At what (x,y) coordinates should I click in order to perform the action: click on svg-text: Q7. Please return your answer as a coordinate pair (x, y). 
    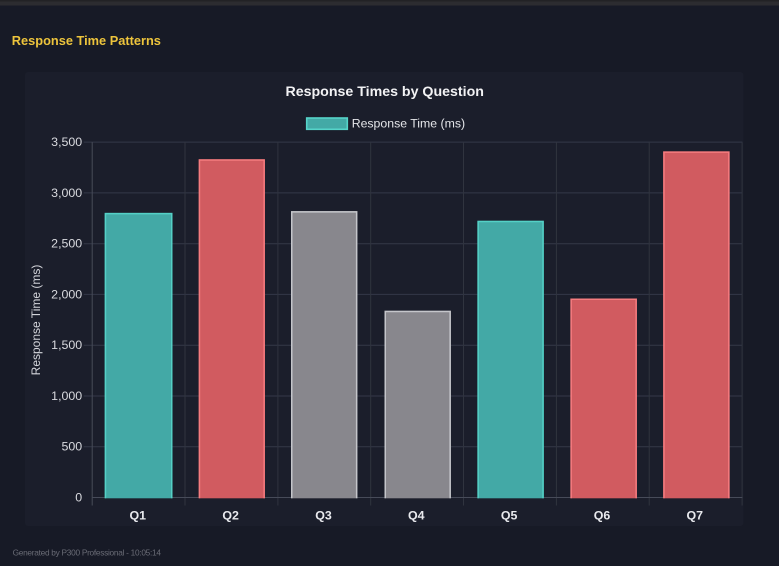
    Looking at the image, I should click on (695, 516).